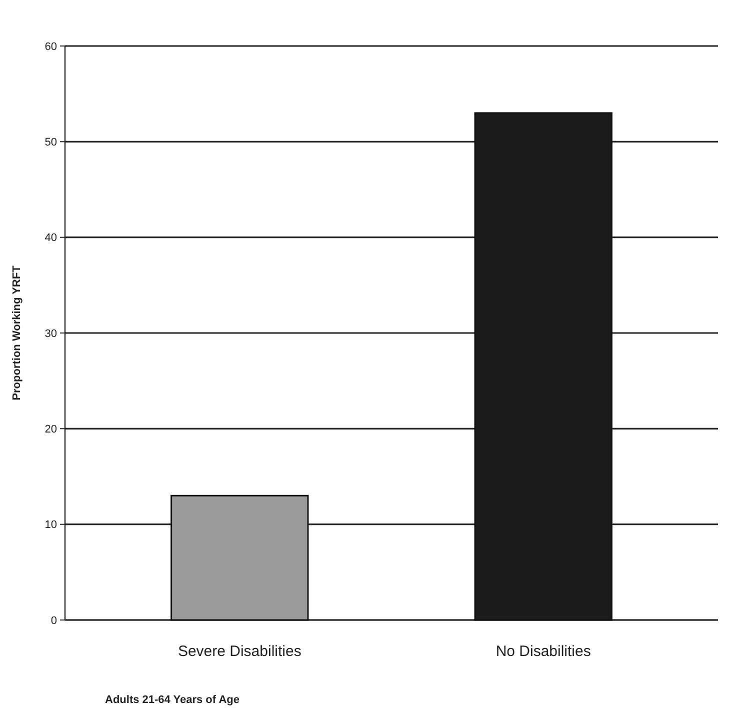 This screenshot has height=721, width=732. Describe the element at coordinates (50, 238) in the screenshot. I see `y-tick-label: 40` at that location.